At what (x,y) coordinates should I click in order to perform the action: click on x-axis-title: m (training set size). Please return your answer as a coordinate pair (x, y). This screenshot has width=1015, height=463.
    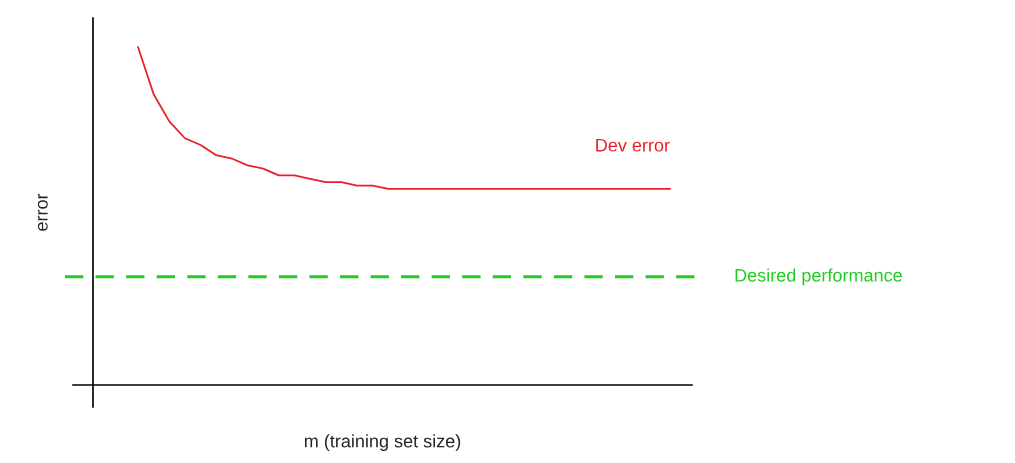
    Looking at the image, I should click on (382, 443).